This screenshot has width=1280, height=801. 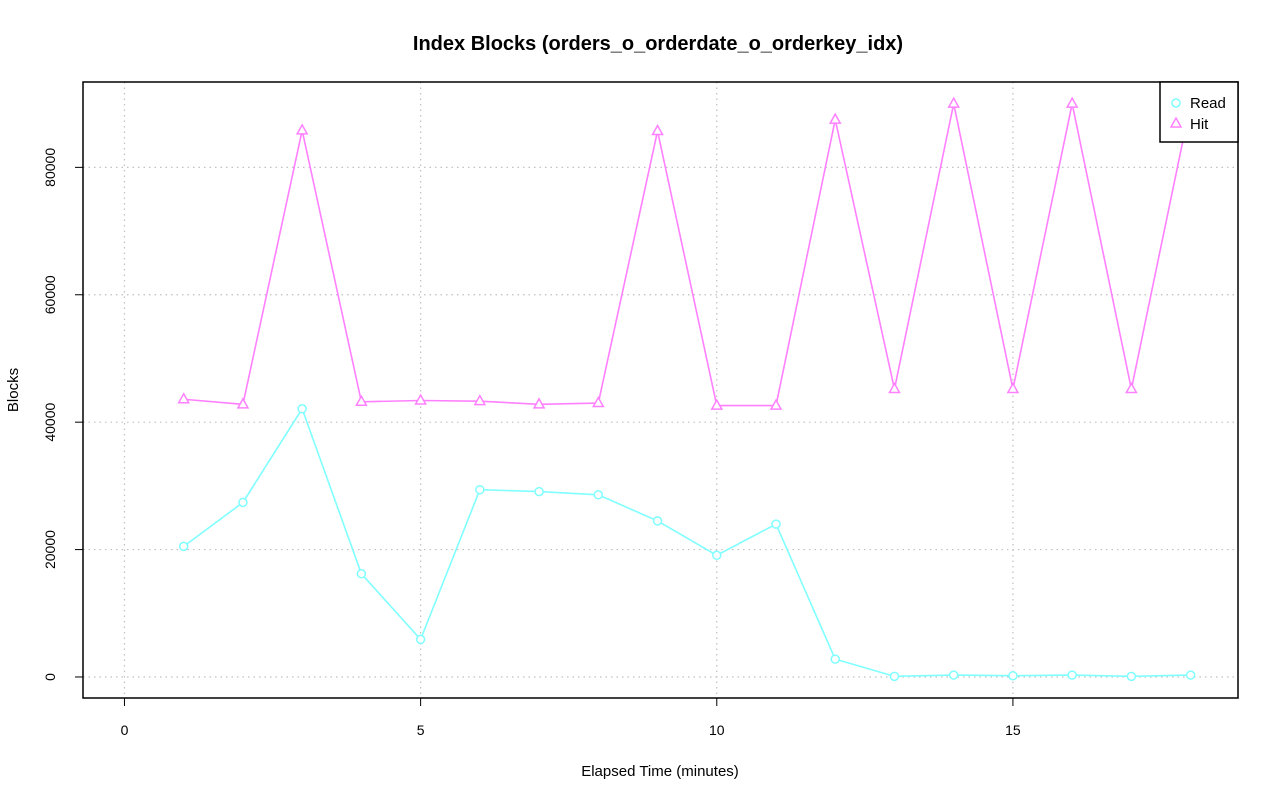 What do you see at coordinates (1208, 103) in the screenshot?
I see `legend-read-label: Read` at bounding box center [1208, 103].